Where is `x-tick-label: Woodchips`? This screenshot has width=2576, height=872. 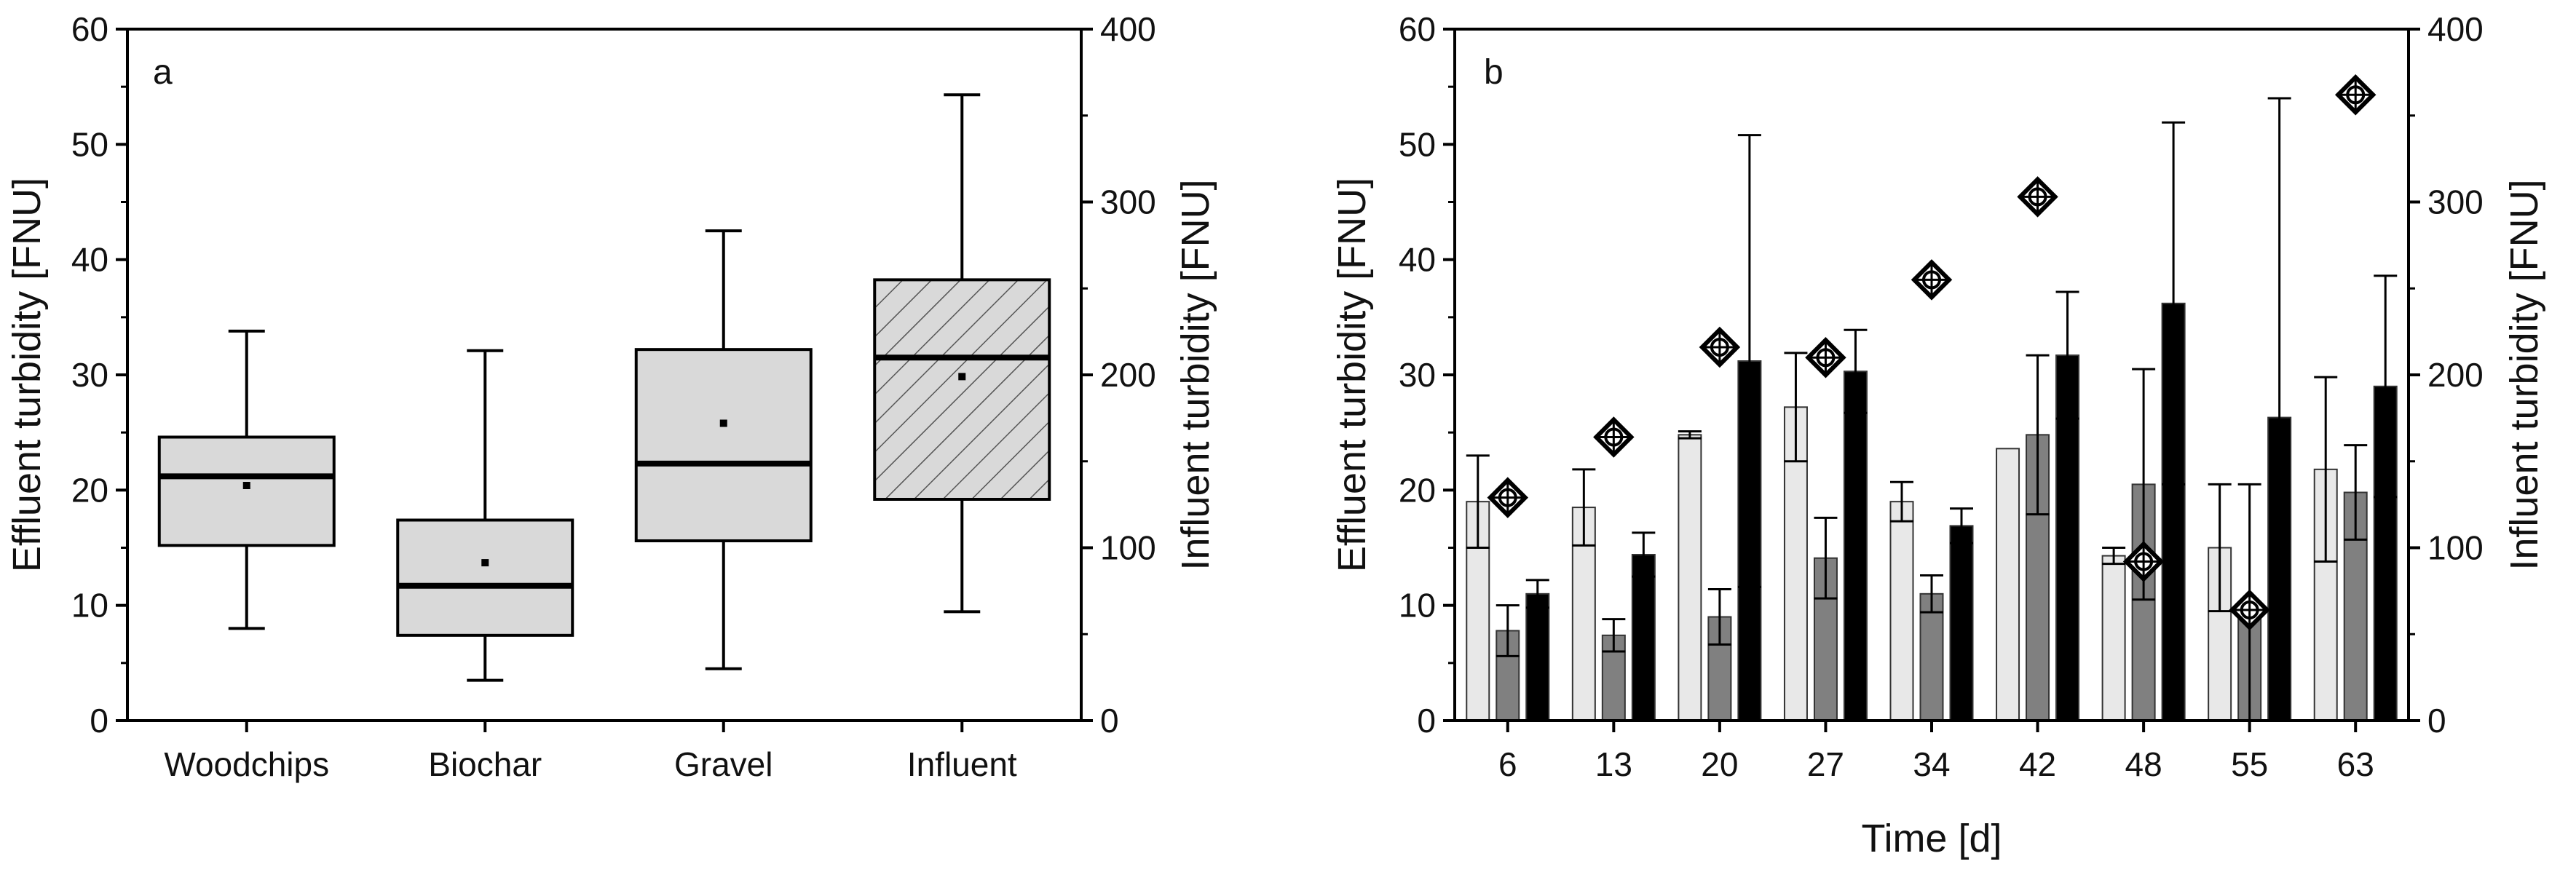 x-tick-label: Woodchips is located at coordinates (246, 764).